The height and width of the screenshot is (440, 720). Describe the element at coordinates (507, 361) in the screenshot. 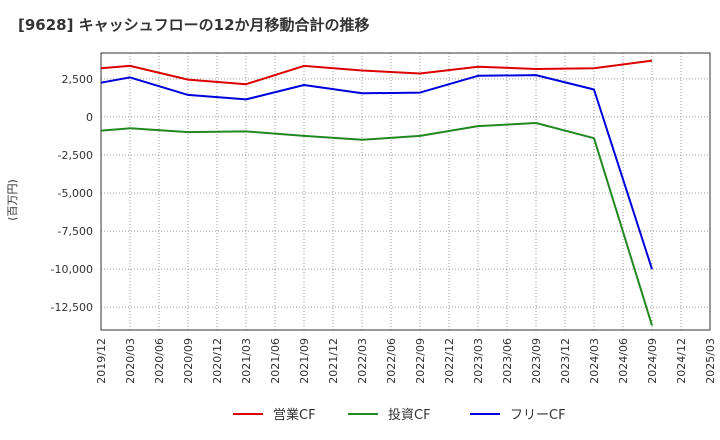

I see `x-tick-label: 2023/06` at that location.